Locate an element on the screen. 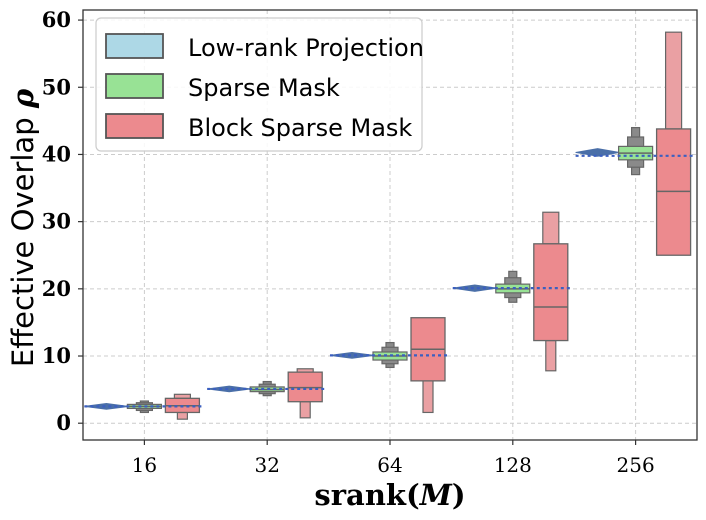  legend-frame is located at coordinates (259, 84).